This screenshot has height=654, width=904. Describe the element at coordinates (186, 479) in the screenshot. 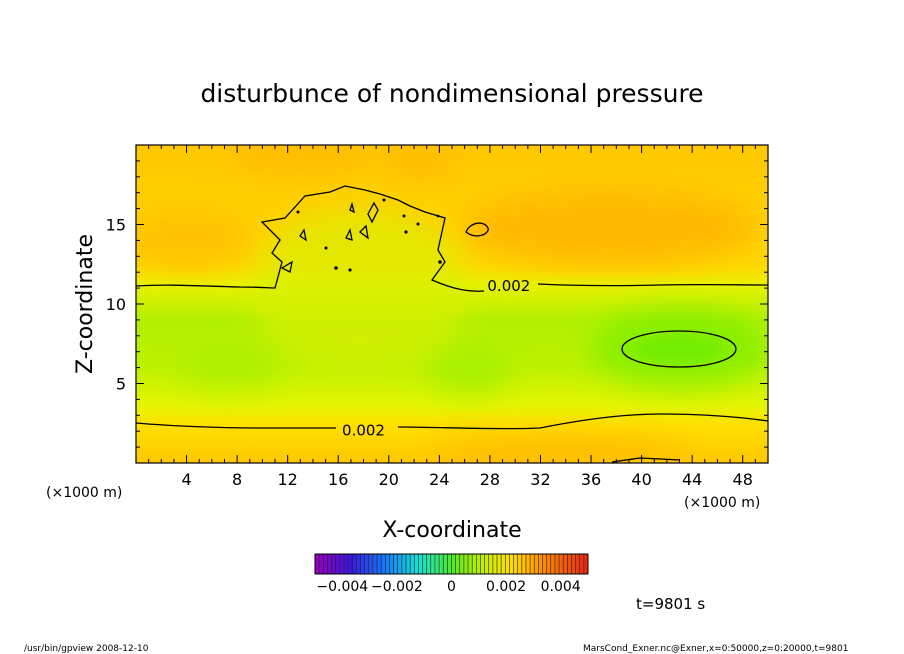

I see `x-tick-label: 4` at that location.